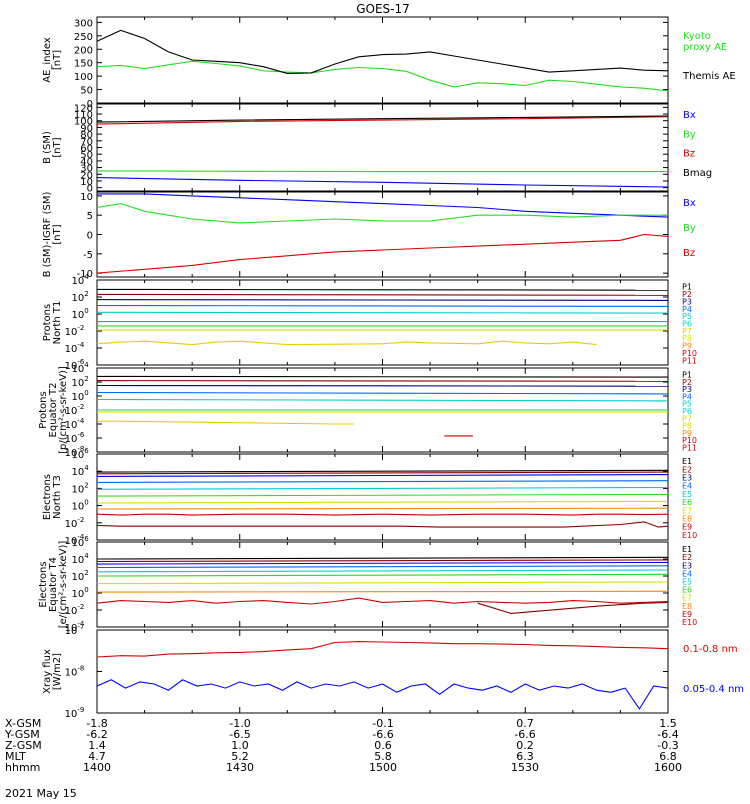 The width and height of the screenshot is (750, 804). I want to click on series-p5, so click(382, 400).